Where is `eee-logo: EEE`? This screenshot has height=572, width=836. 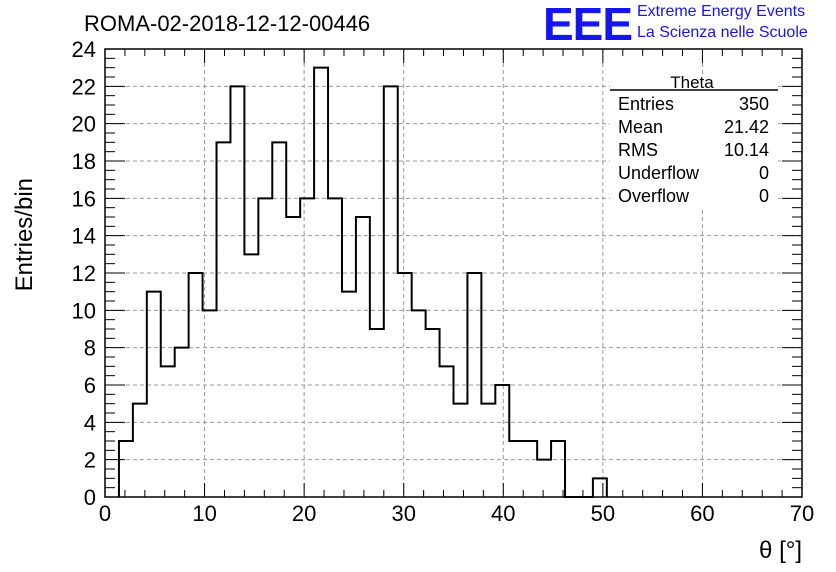 eee-logo: EEE is located at coordinates (588, 25).